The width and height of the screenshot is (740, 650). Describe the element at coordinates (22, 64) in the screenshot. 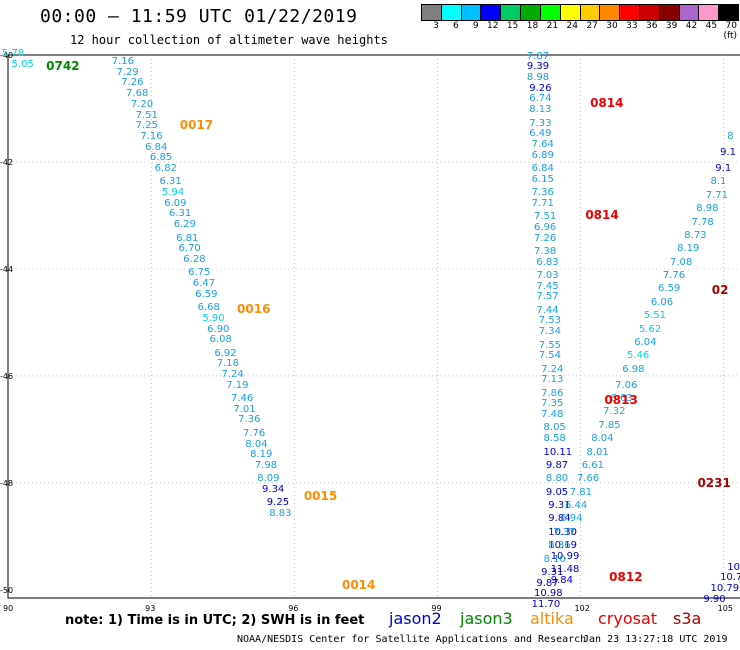

I see `wave-height-value: 5.05` at that location.